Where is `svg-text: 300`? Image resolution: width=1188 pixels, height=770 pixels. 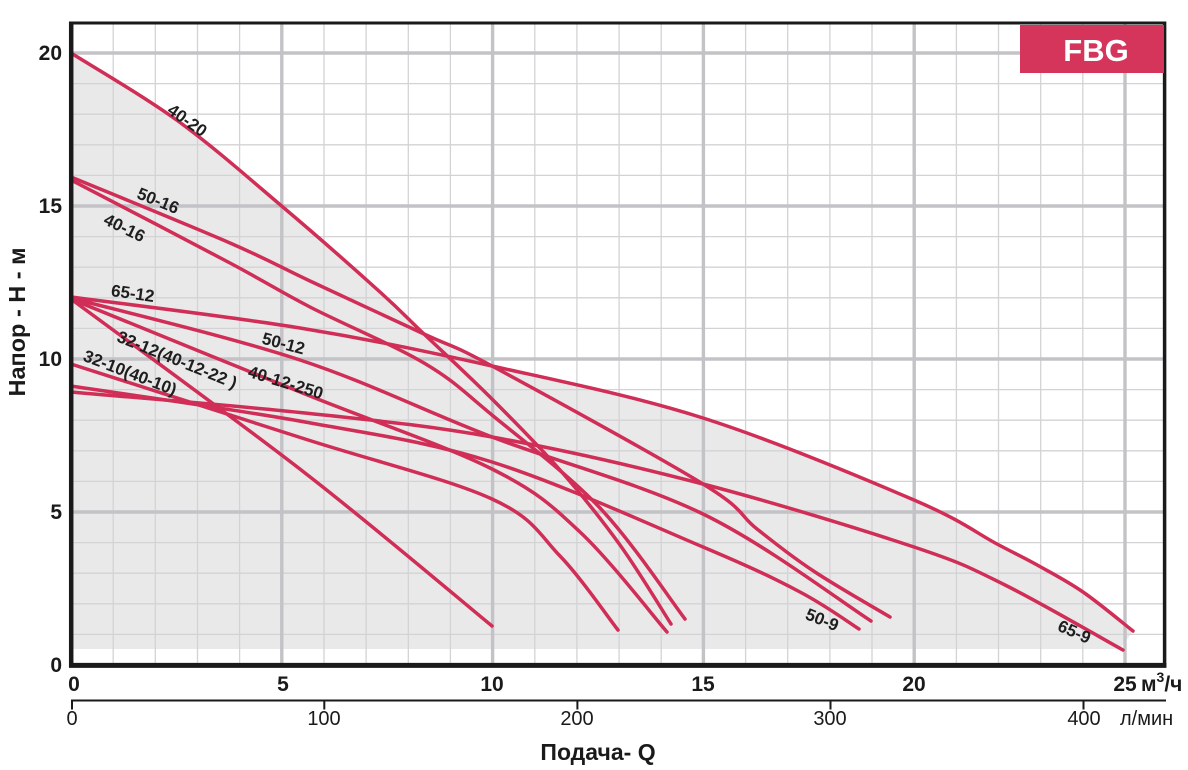
svg-text: 300 is located at coordinates (829, 719).